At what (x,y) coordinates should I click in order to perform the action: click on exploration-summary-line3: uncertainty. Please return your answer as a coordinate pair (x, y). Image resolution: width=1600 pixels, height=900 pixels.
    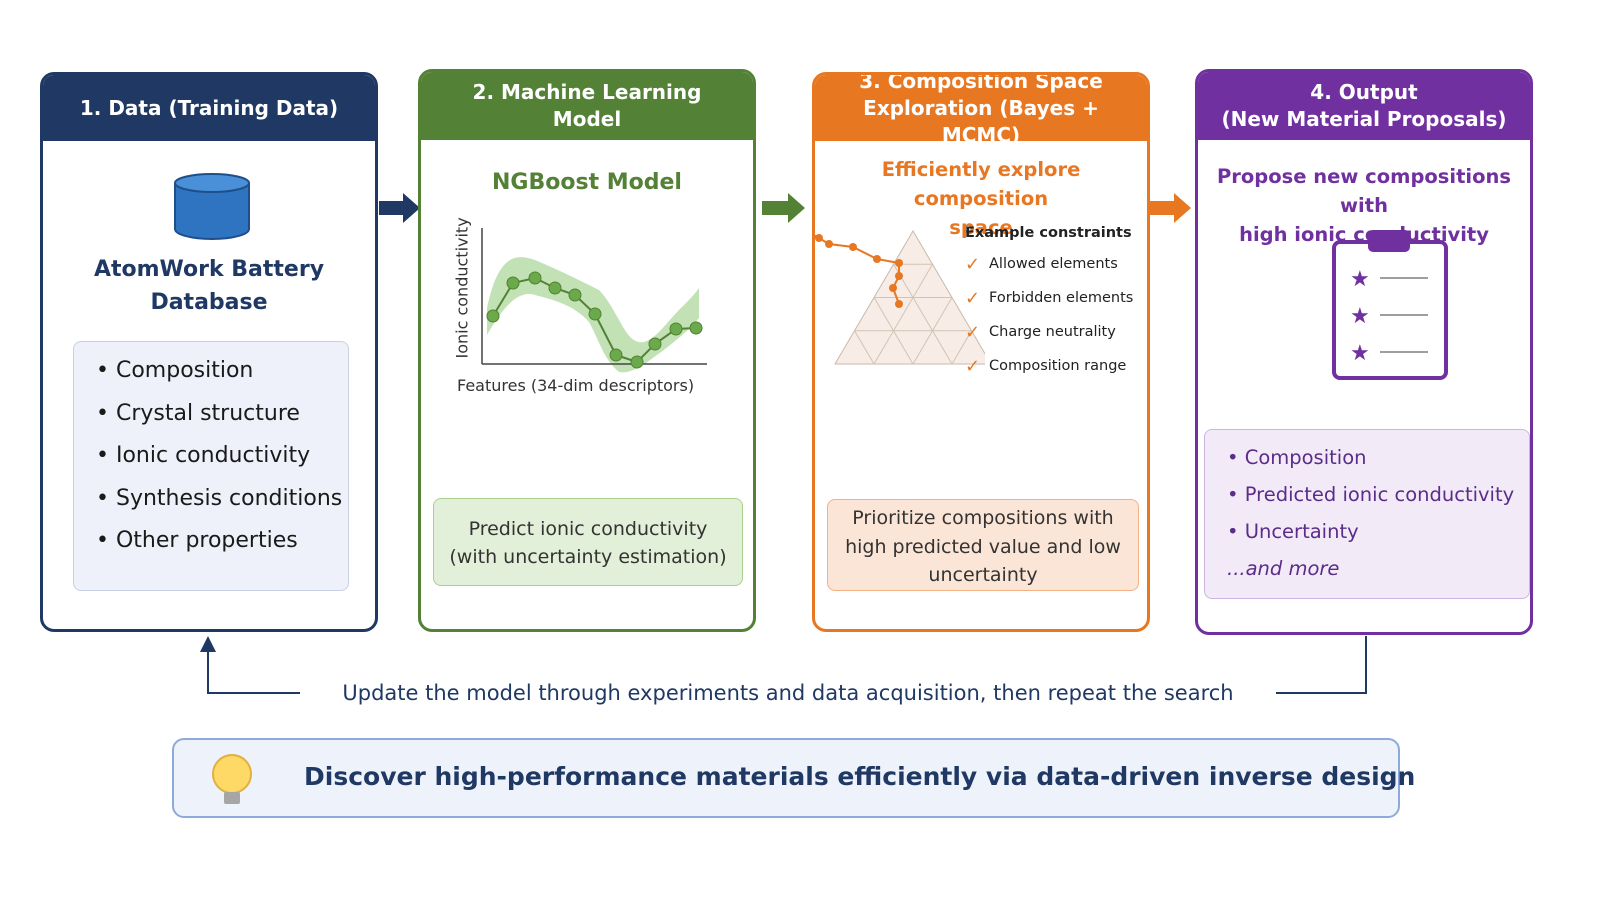
    Looking at the image, I should click on (983, 575).